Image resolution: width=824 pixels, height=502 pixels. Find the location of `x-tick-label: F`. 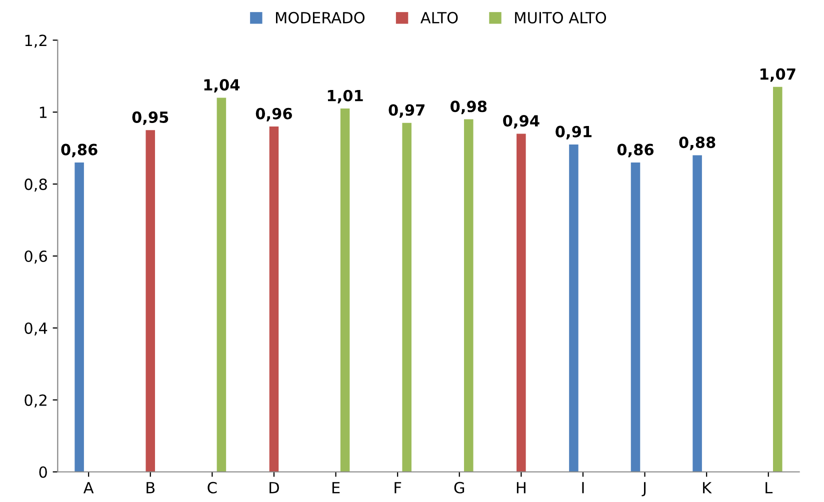

x-tick-label: F is located at coordinates (398, 488).